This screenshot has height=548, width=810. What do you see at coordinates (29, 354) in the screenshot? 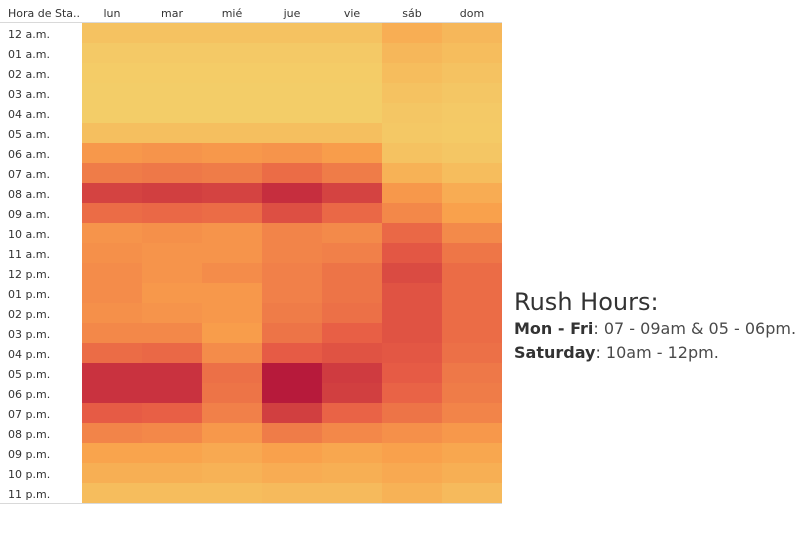
I see `row-label-16: 04 p.m.` at bounding box center [29, 354].